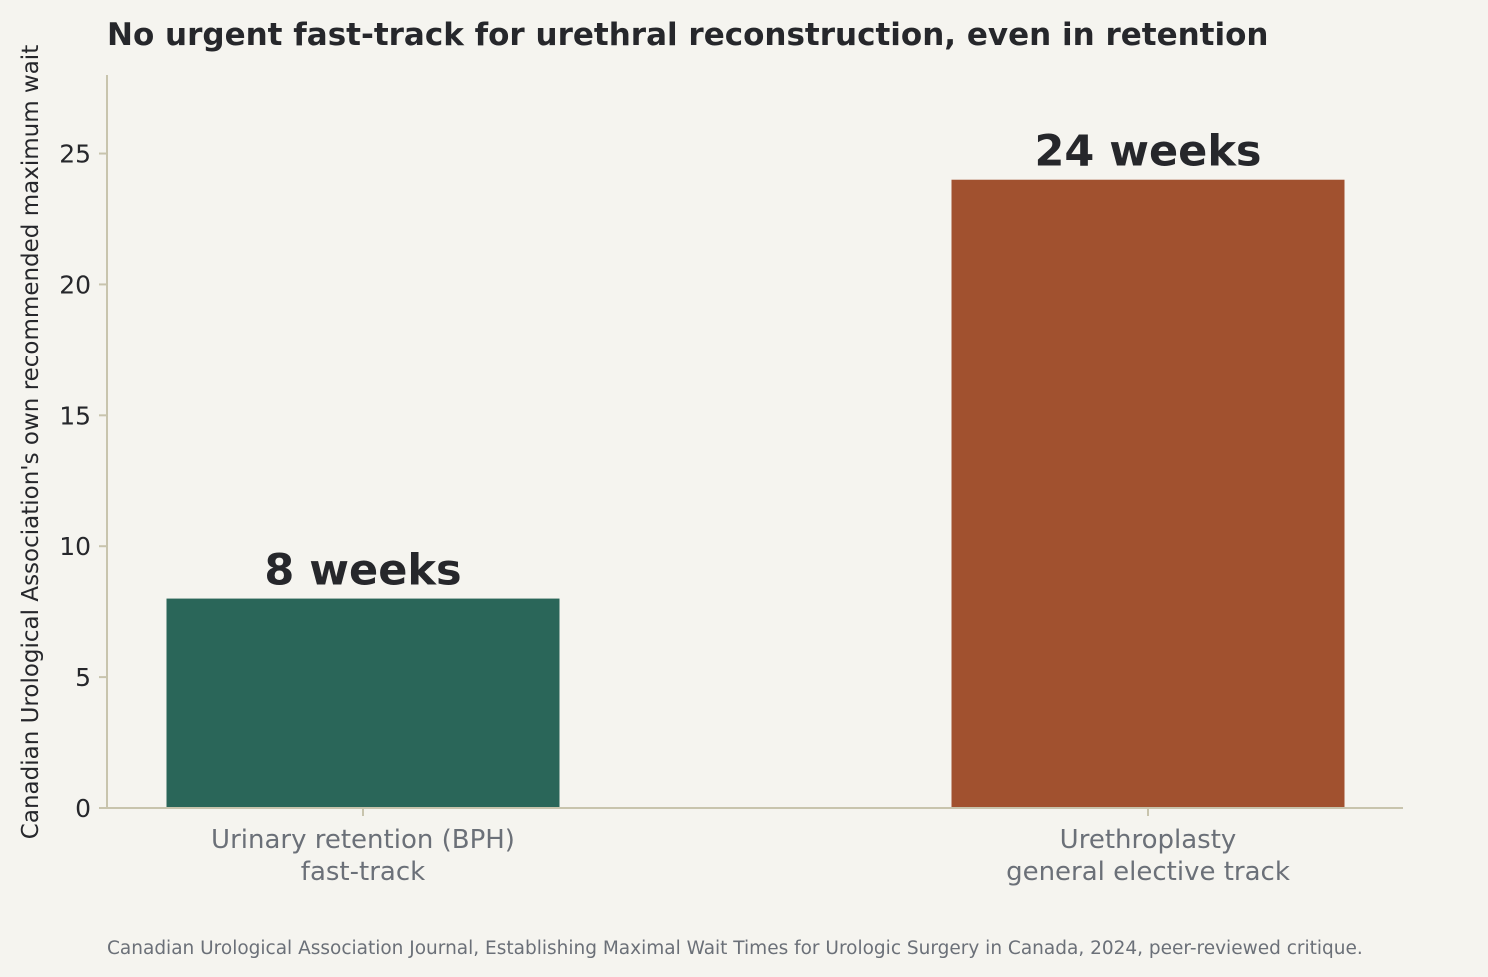 Image resolution: width=1488 pixels, height=977 pixels. I want to click on y-tick-label-5: 25, so click(75, 154).